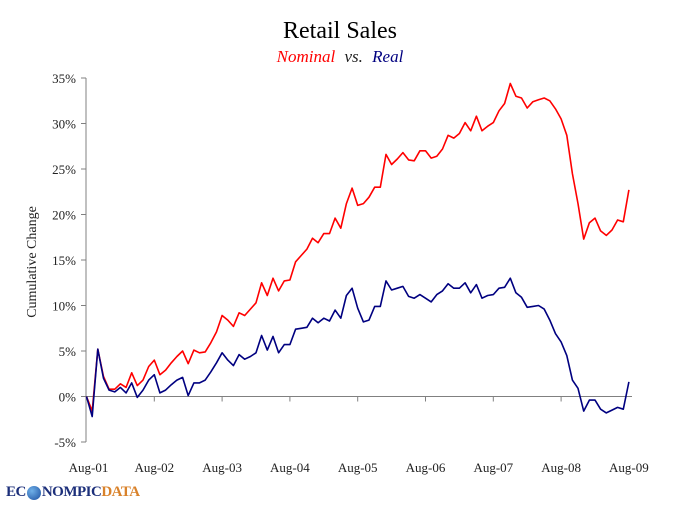 Image resolution: width=676 pixels, height=507 pixels. What do you see at coordinates (387, 56) in the screenshot?
I see `subtitle-real: Real` at bounding box center [387, 56].